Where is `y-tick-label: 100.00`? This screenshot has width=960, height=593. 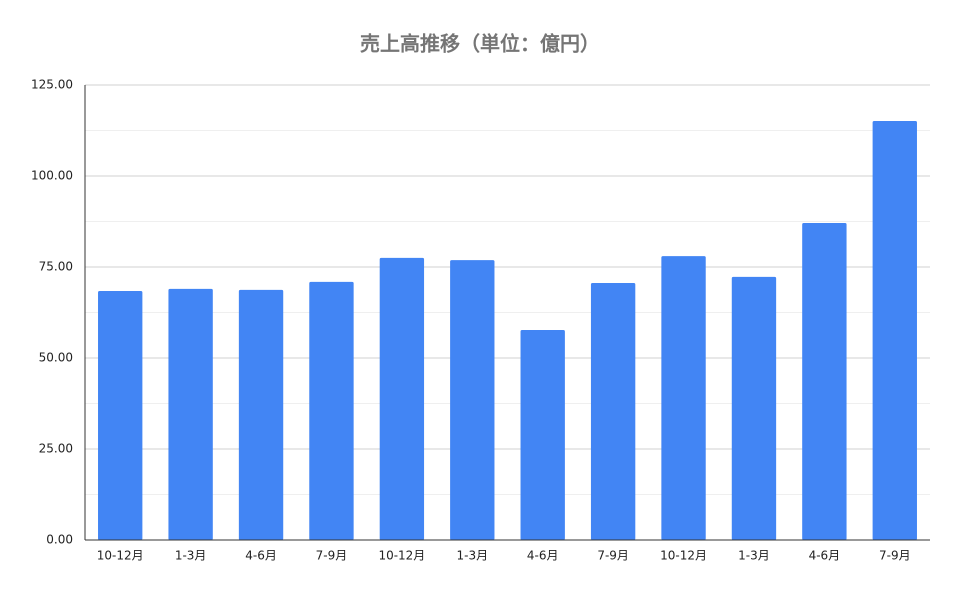
y-tick-label: 100.00 is located at coordinates (52, 176).